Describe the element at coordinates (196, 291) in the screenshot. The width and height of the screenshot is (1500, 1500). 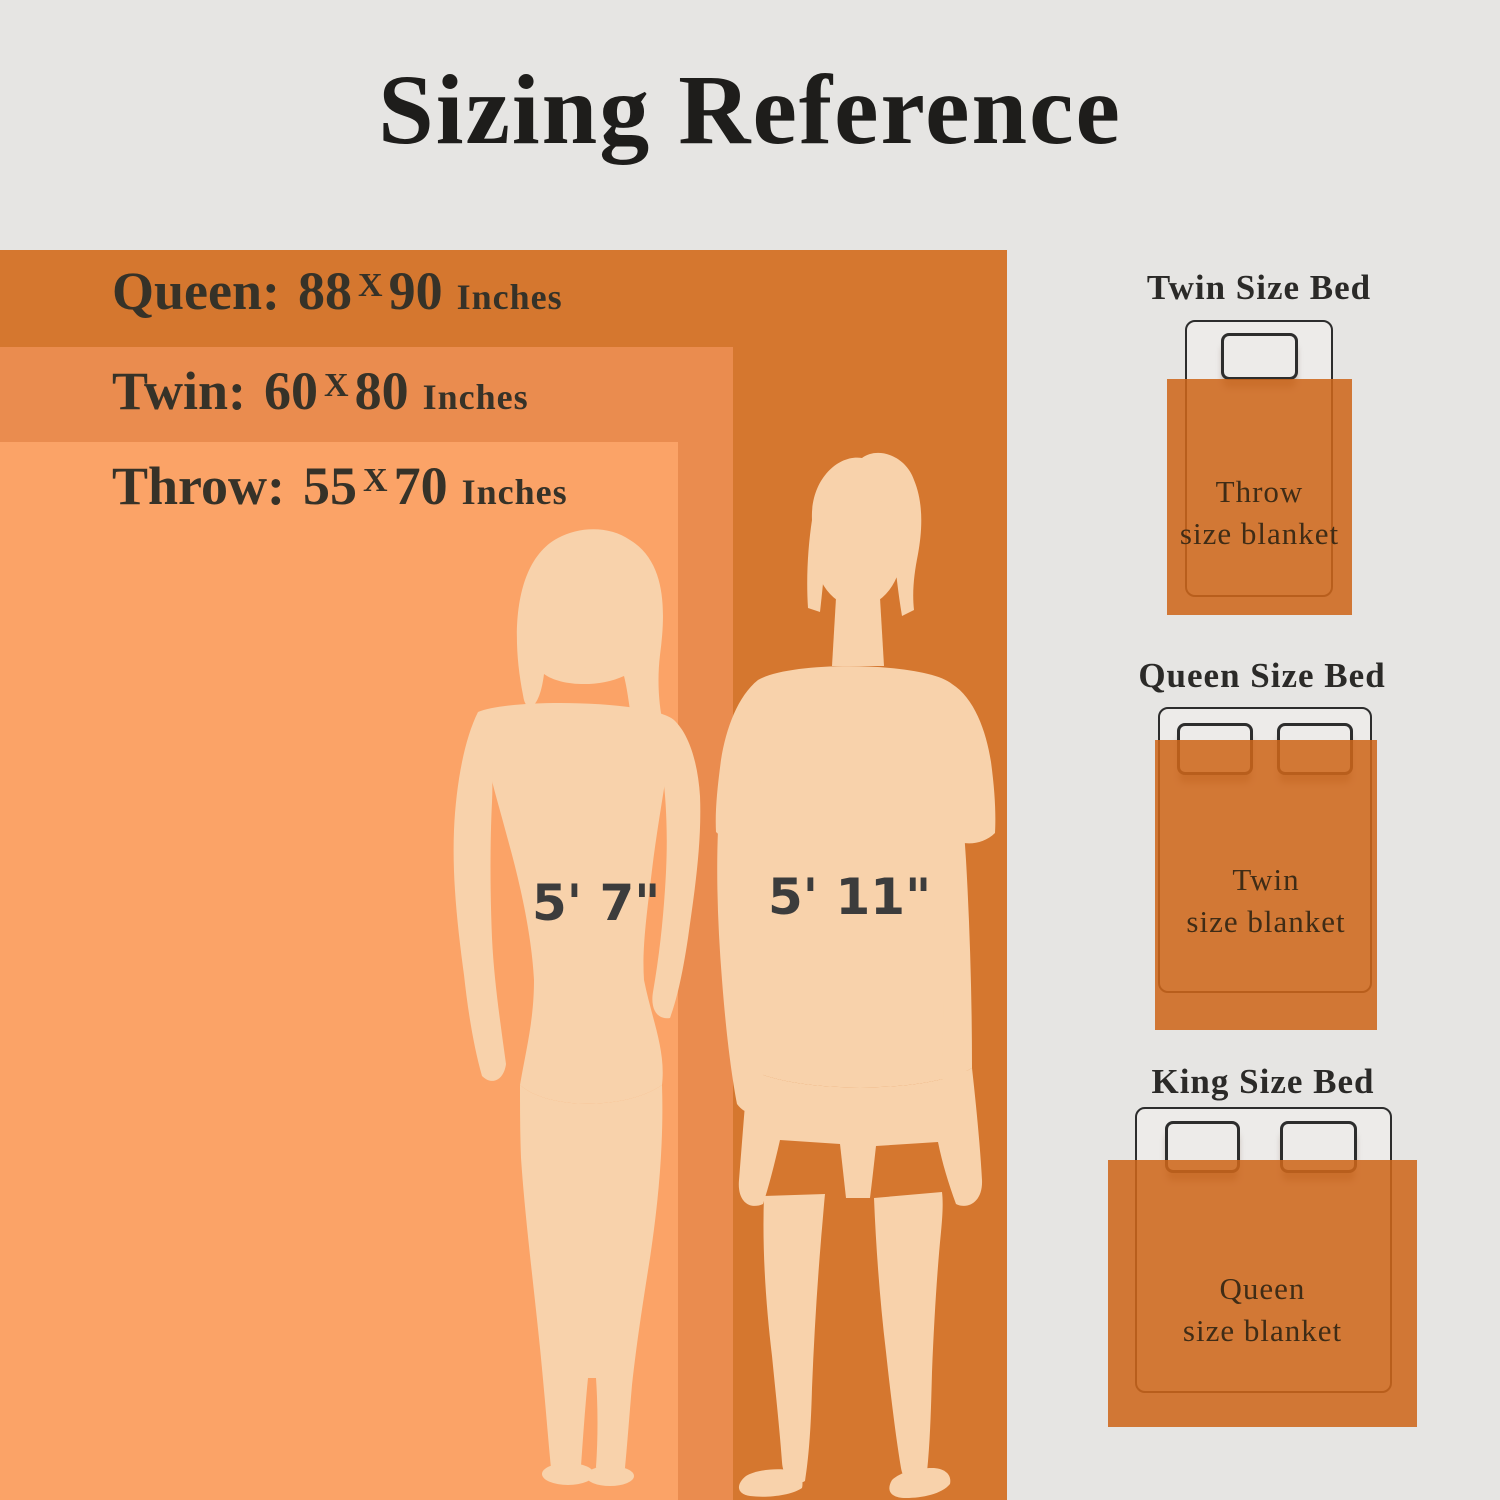
I see `size-name: Queen:` at that location.